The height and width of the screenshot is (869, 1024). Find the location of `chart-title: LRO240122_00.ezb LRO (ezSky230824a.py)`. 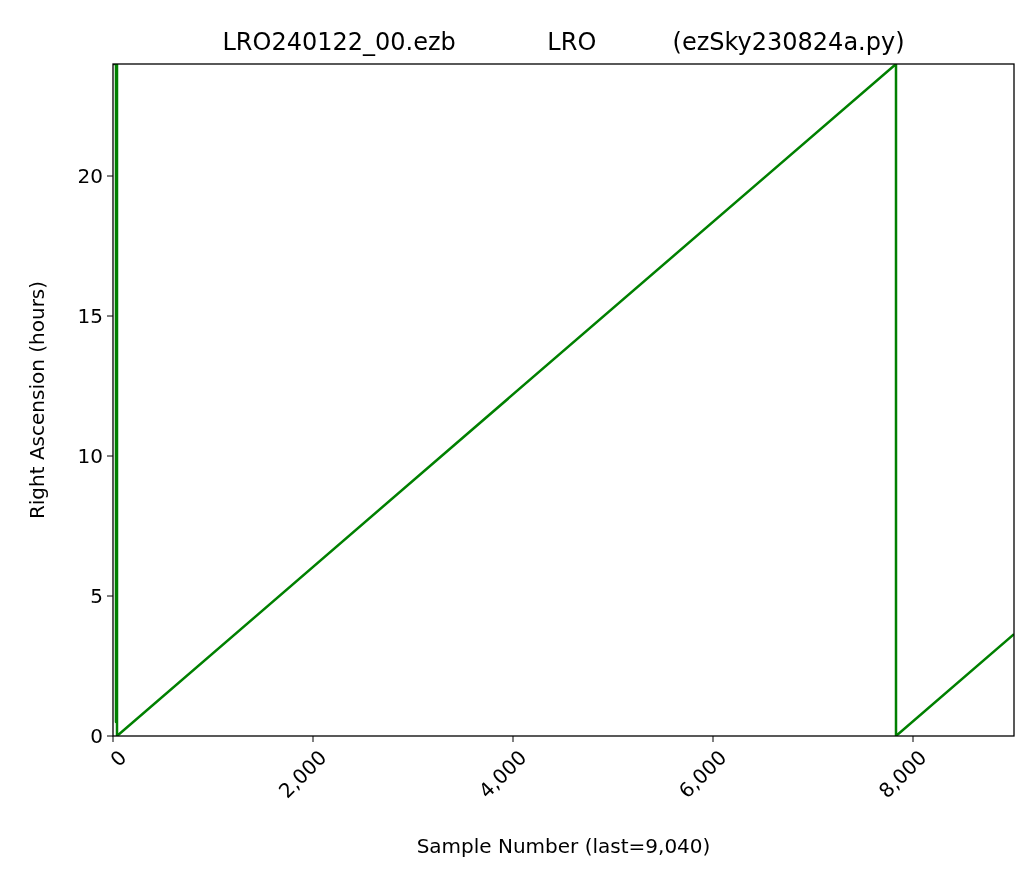

chart-title: LRO240122_00.ezb LRO (ezSky230824a.py) is located at coordinates (563, 42).